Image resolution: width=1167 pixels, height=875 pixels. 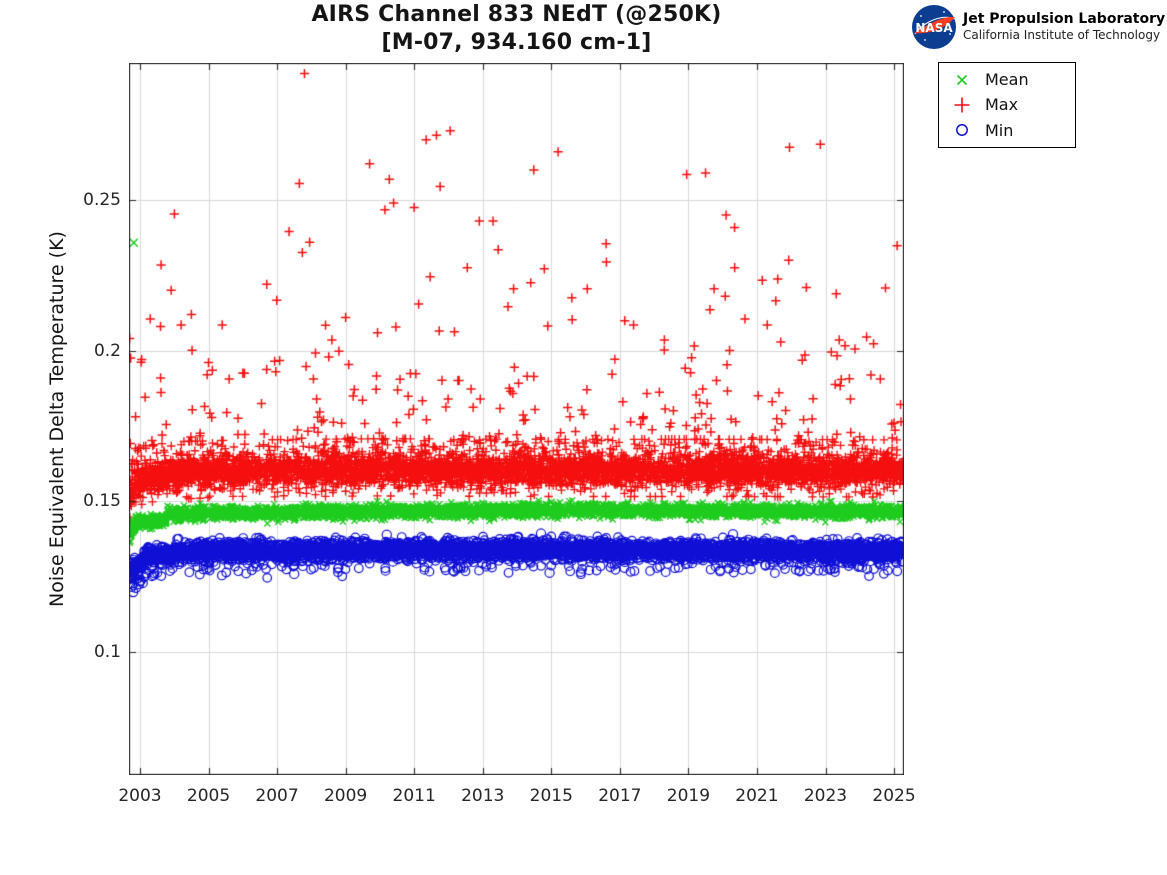 What do you see at coordinates (962, 105) in the screenshot?
I see `max-plus-marker-icon` at bounding box center [962, 105].